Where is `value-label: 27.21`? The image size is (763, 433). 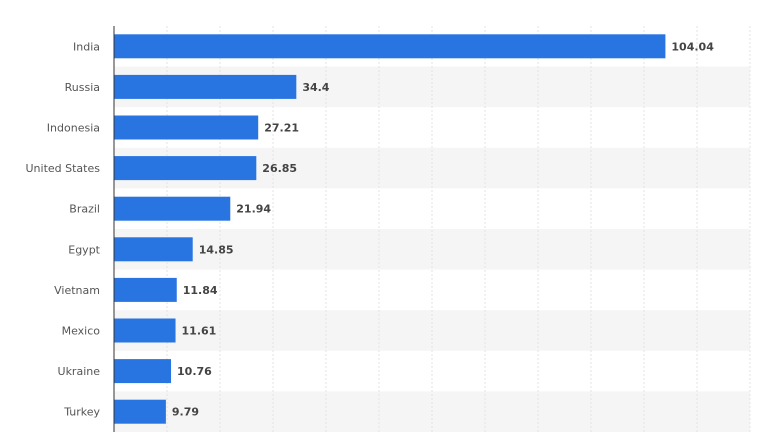
value-label: 27.21 is located at coordinates (281, 128).